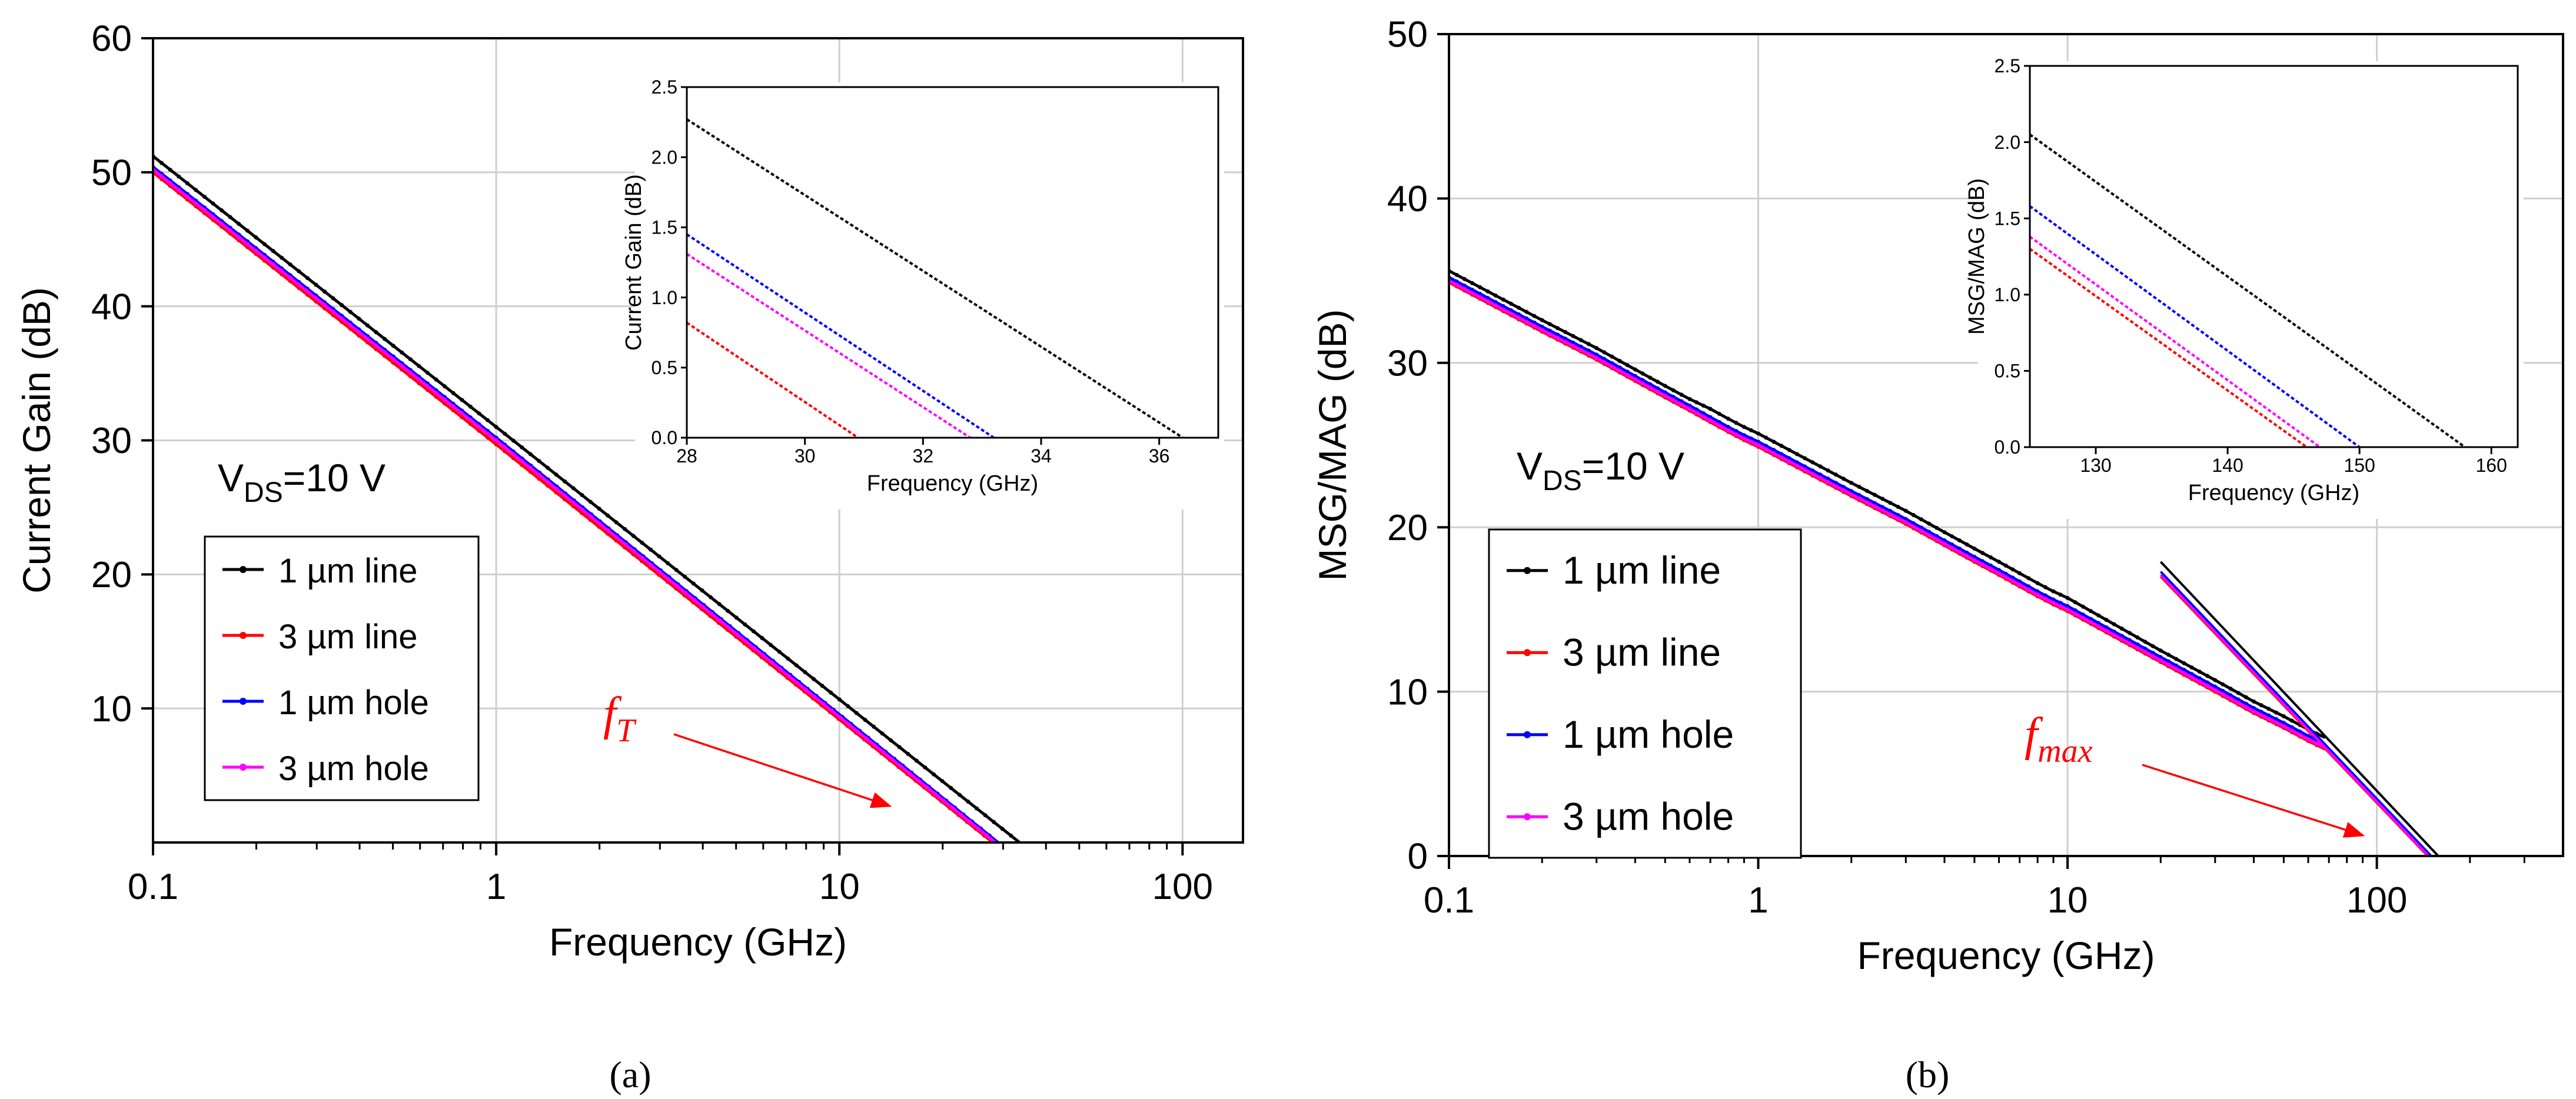  What do you see at coordinates (1407, 528) in the screenshot?
I see `y-tick-label: 20` at bounding box center [1407, 528].